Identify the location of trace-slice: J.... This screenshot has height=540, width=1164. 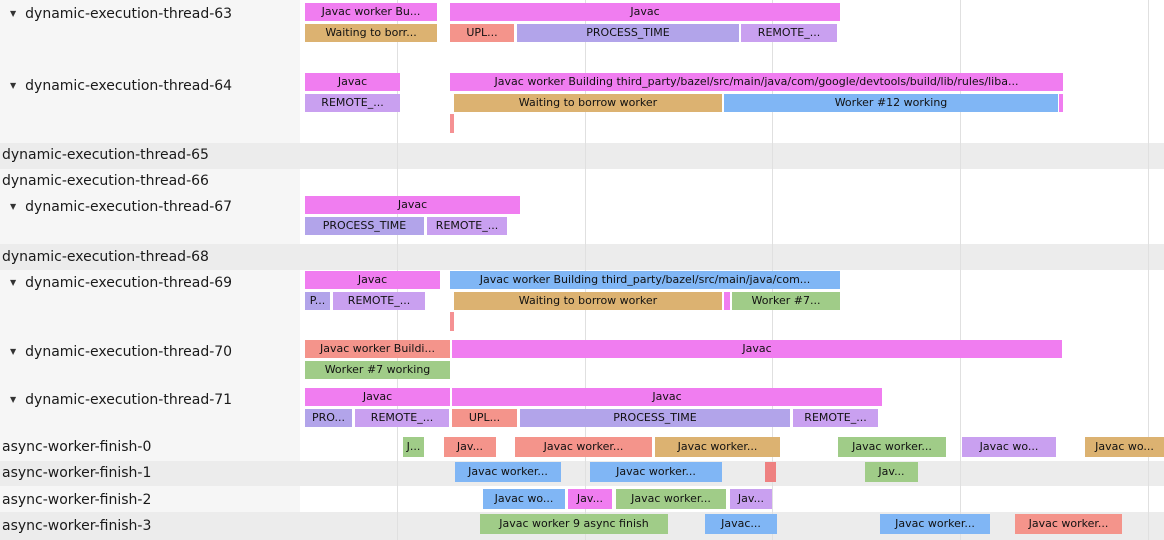
(413, 447).